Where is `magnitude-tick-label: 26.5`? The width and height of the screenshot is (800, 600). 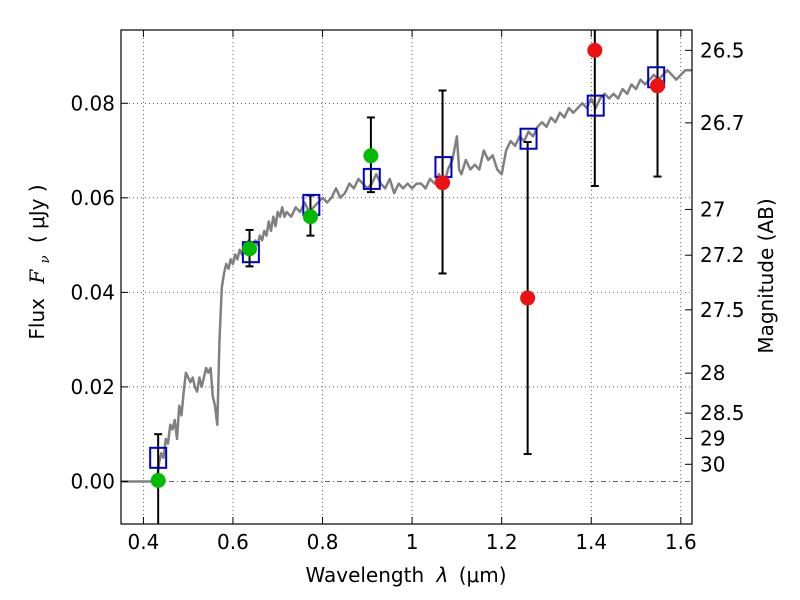 magnitude-tick-label: 26.5 is located at coordinates (722, 50).